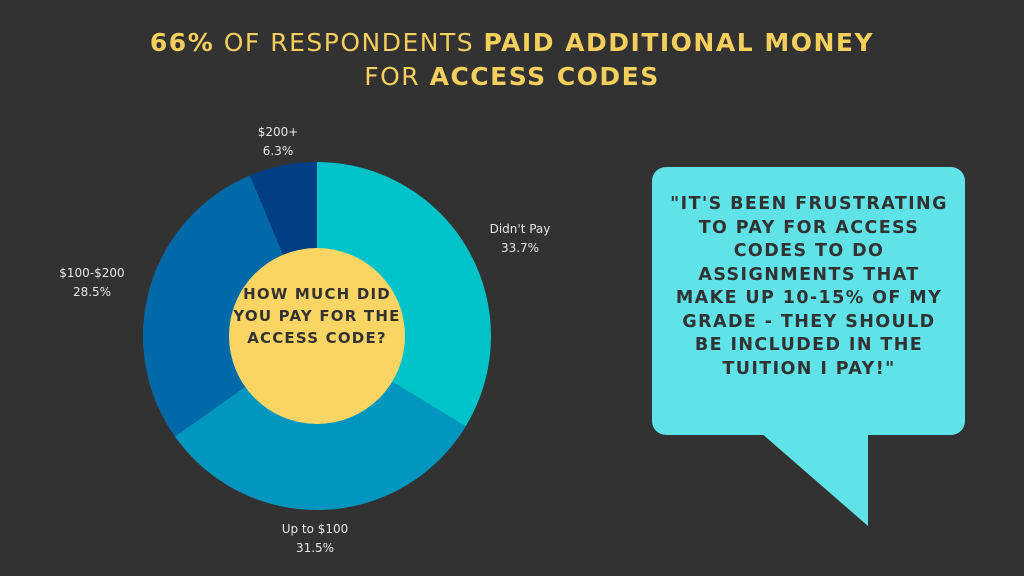  I want to click on quote-bubble, so click(808, 301).